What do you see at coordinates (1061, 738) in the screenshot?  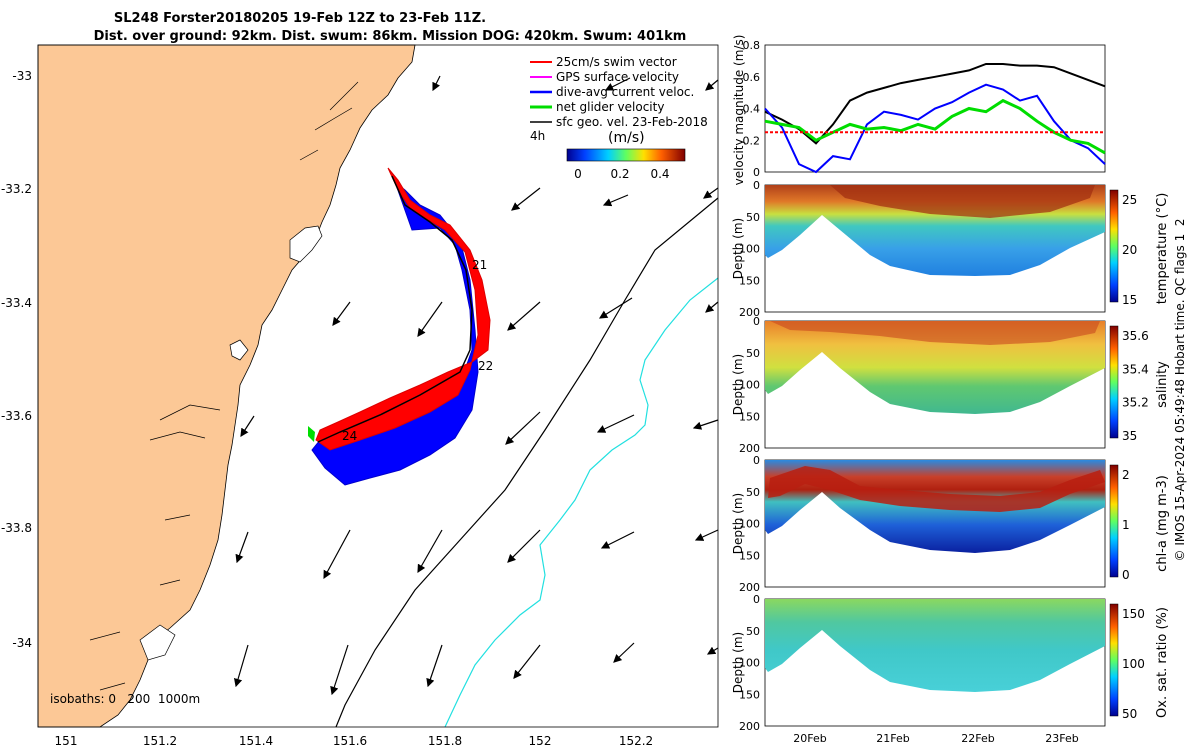 I see `time-tick: 23Feb` at bounding box center [1061, 738].